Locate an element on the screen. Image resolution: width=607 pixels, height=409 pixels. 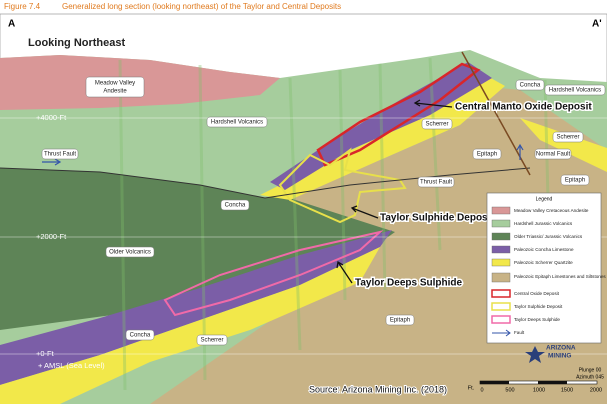
corner-label: A' is located at coordinates (597, 24).